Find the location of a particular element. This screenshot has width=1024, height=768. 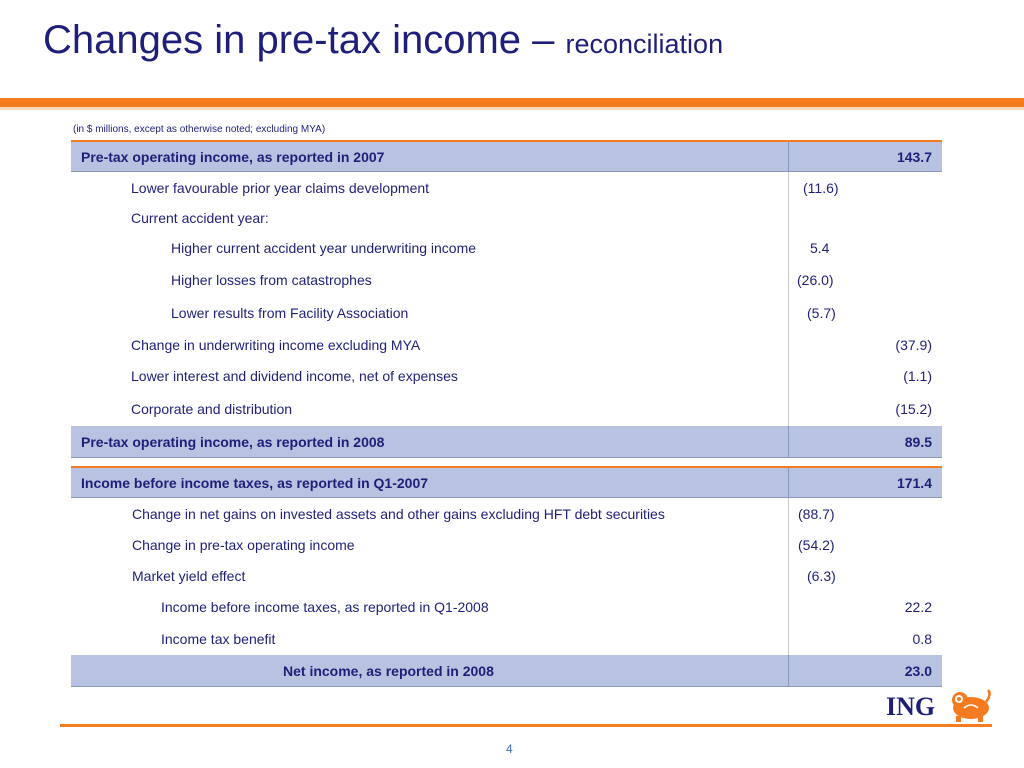

bottom-divider is located at coordinates (526, 725).